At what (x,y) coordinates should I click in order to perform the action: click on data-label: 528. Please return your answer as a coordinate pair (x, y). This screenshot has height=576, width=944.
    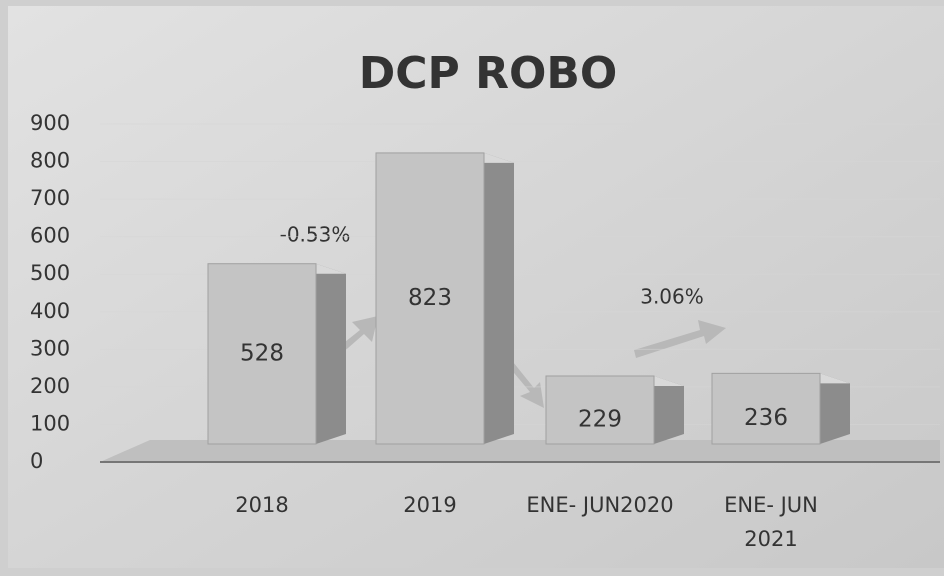
    Looking at the image, I should click on (262, 353).